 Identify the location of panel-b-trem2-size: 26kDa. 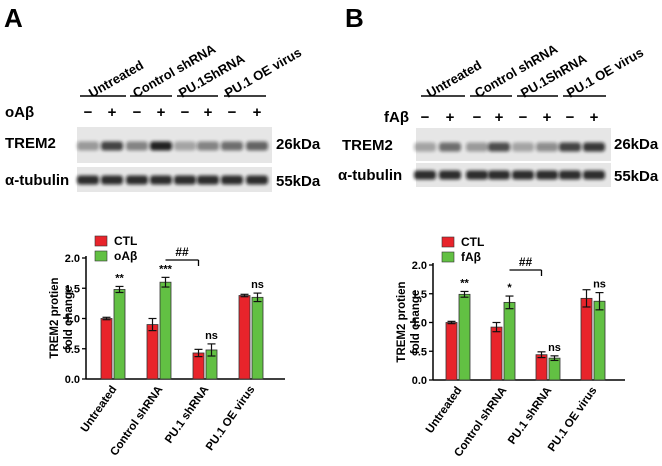
(636, 144).